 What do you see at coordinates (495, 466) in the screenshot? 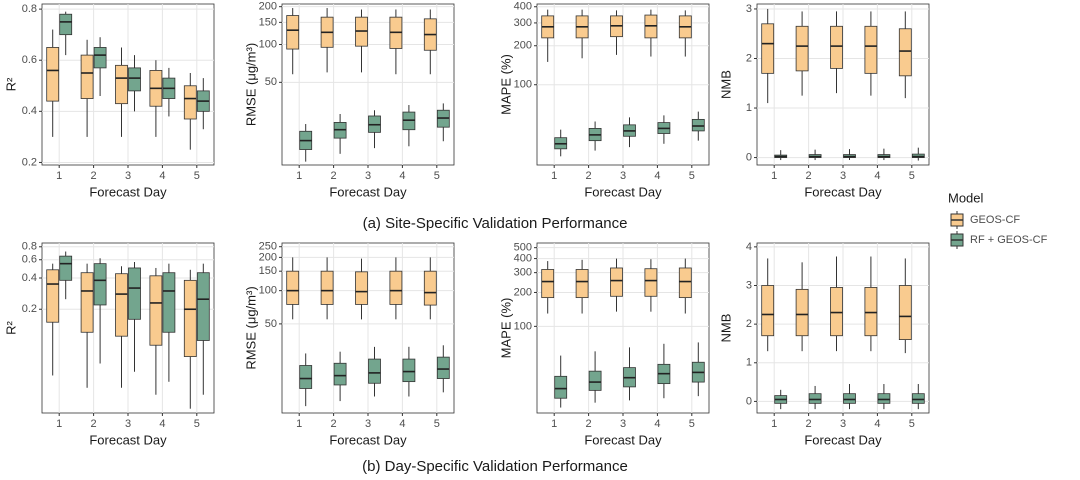
I see `caption: (b) Day-Specific Validation Performance` at bounding box center [495, 466].